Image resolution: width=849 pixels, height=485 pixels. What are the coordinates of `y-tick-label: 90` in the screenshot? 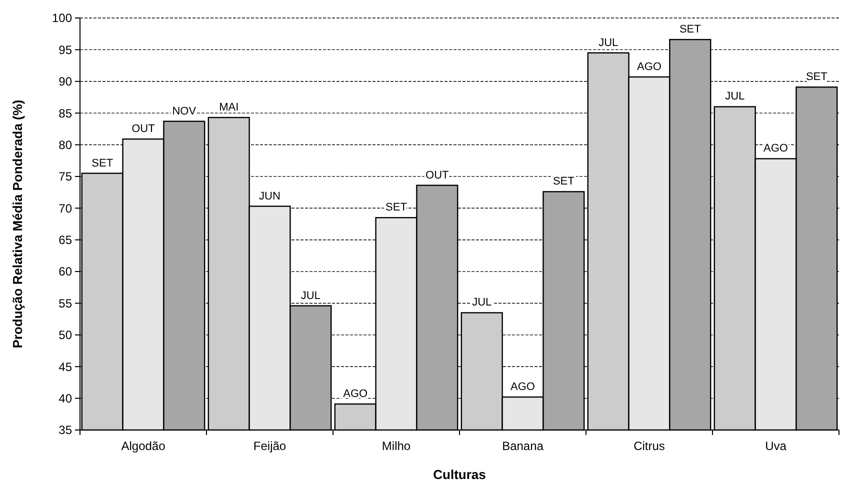 It's located at (65, 81).